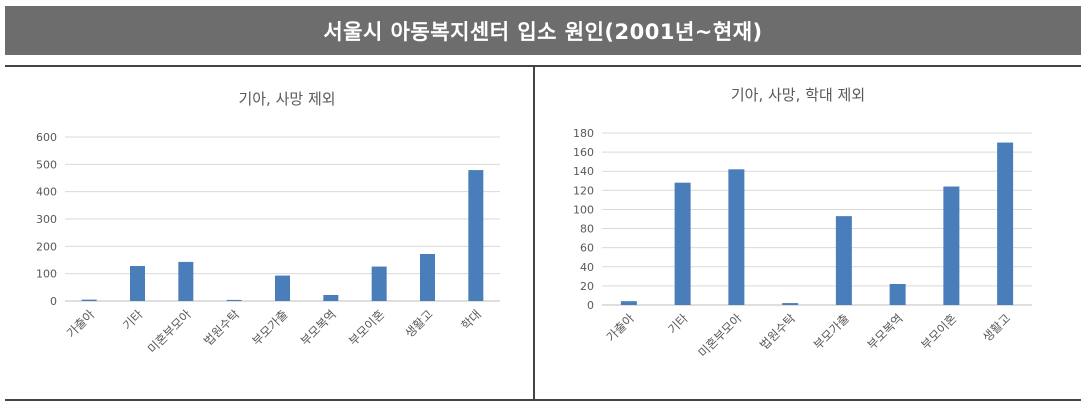 The image size is (1086, 410). Describe the element at coordinates (46, 164) in the screenshot. I see `y-tick-label: 500` at that location.